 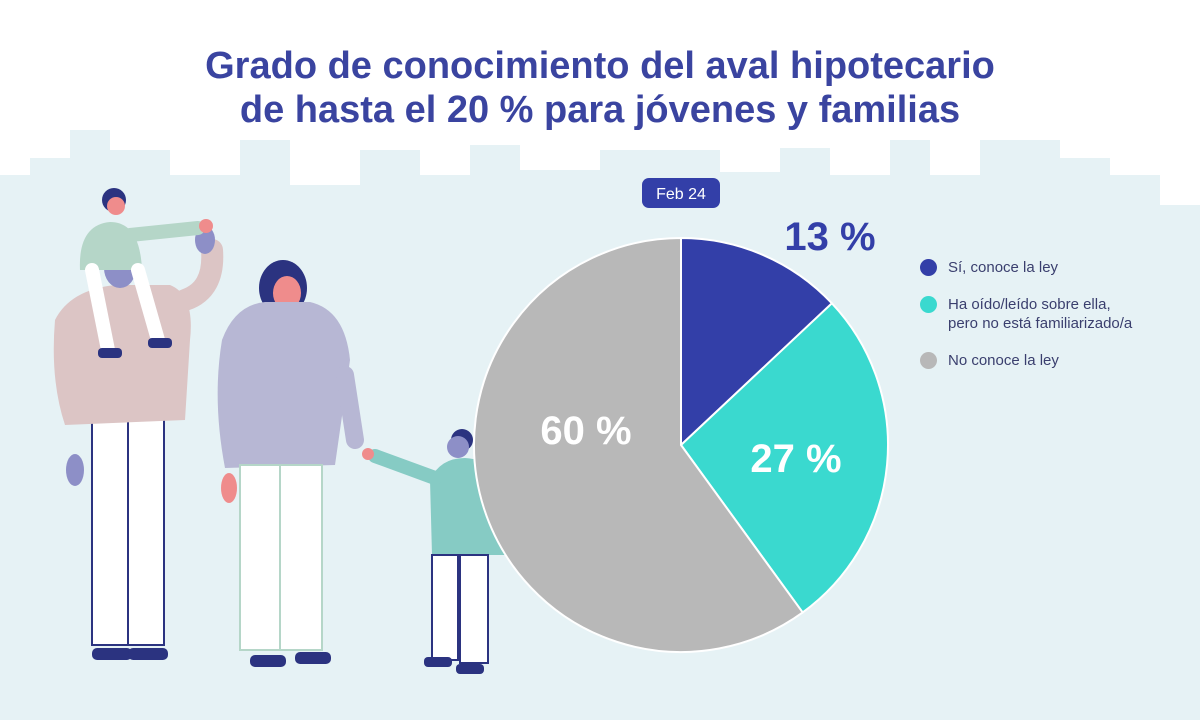 I want to click on legend-label-3-line-1: No conoce la ley, so click(x=1003, y=360).